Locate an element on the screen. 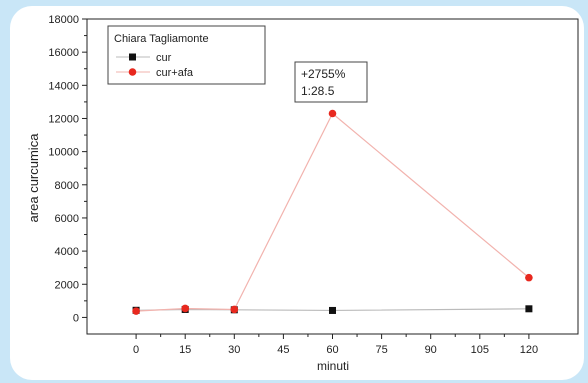  y-tick-label-18000: 18000 is located at coordinates (63, 20).